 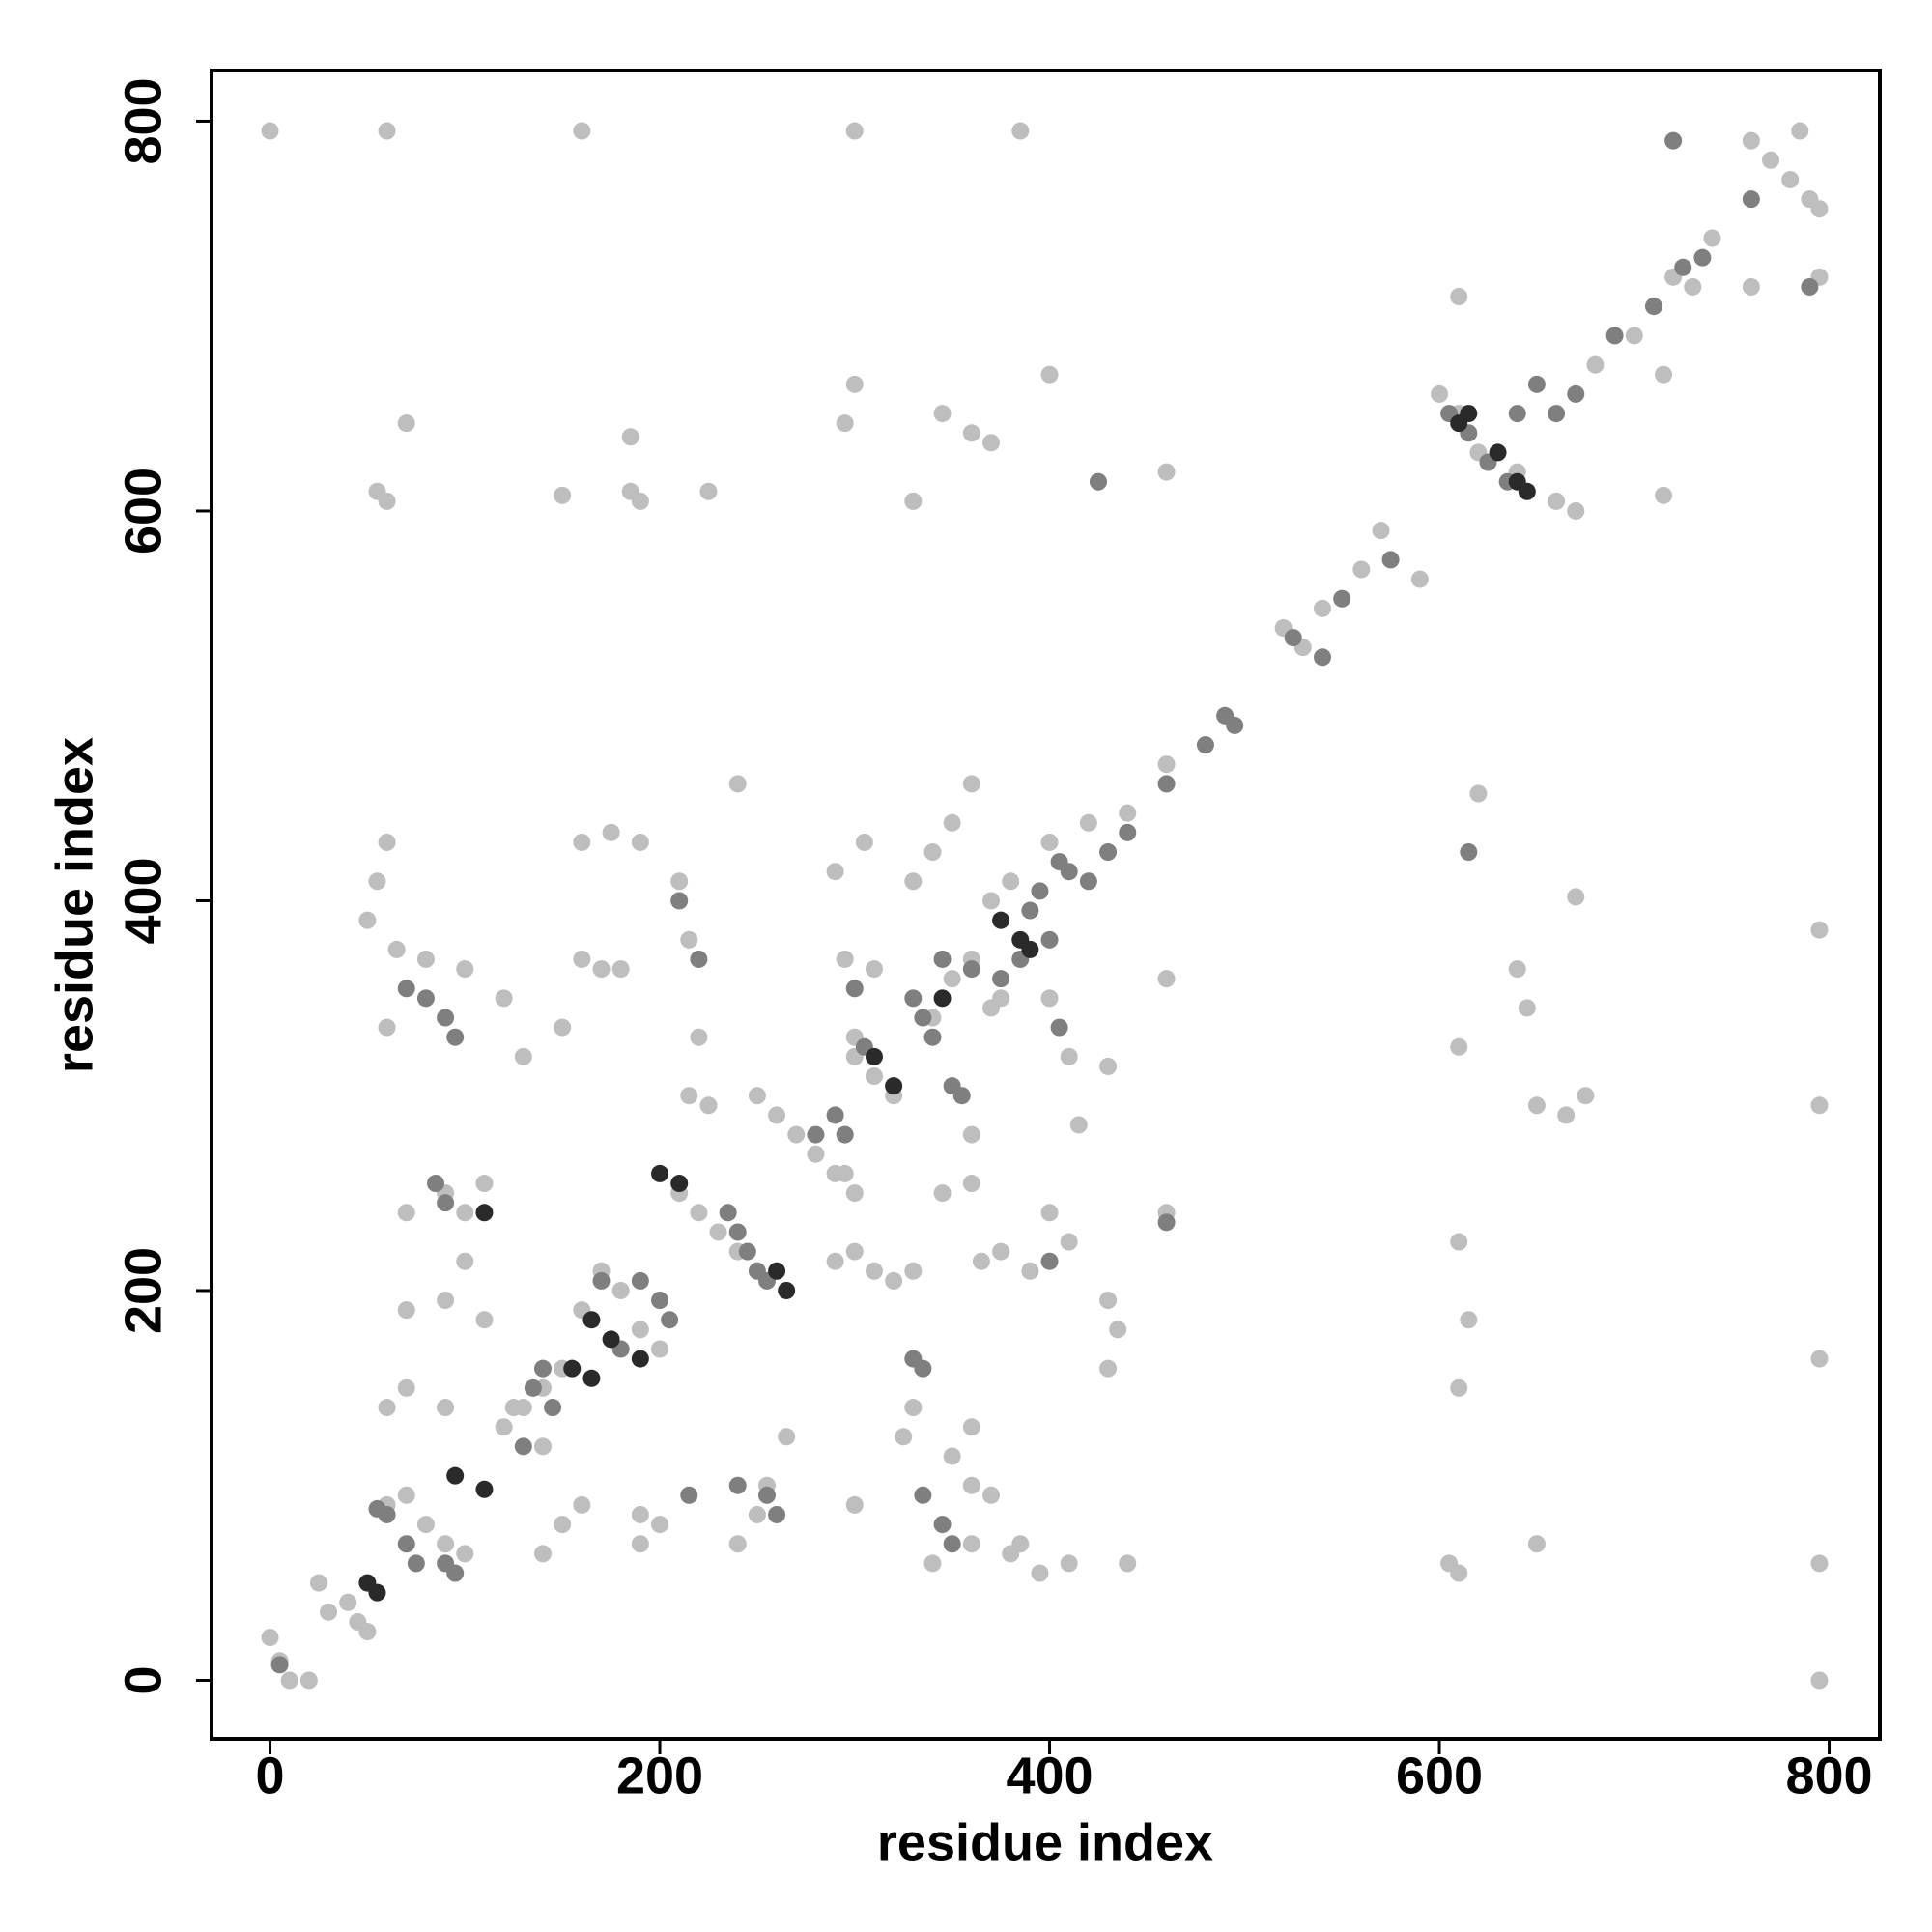 I want to click on x-tick-label: 400, so click(x=1049, y=1775).